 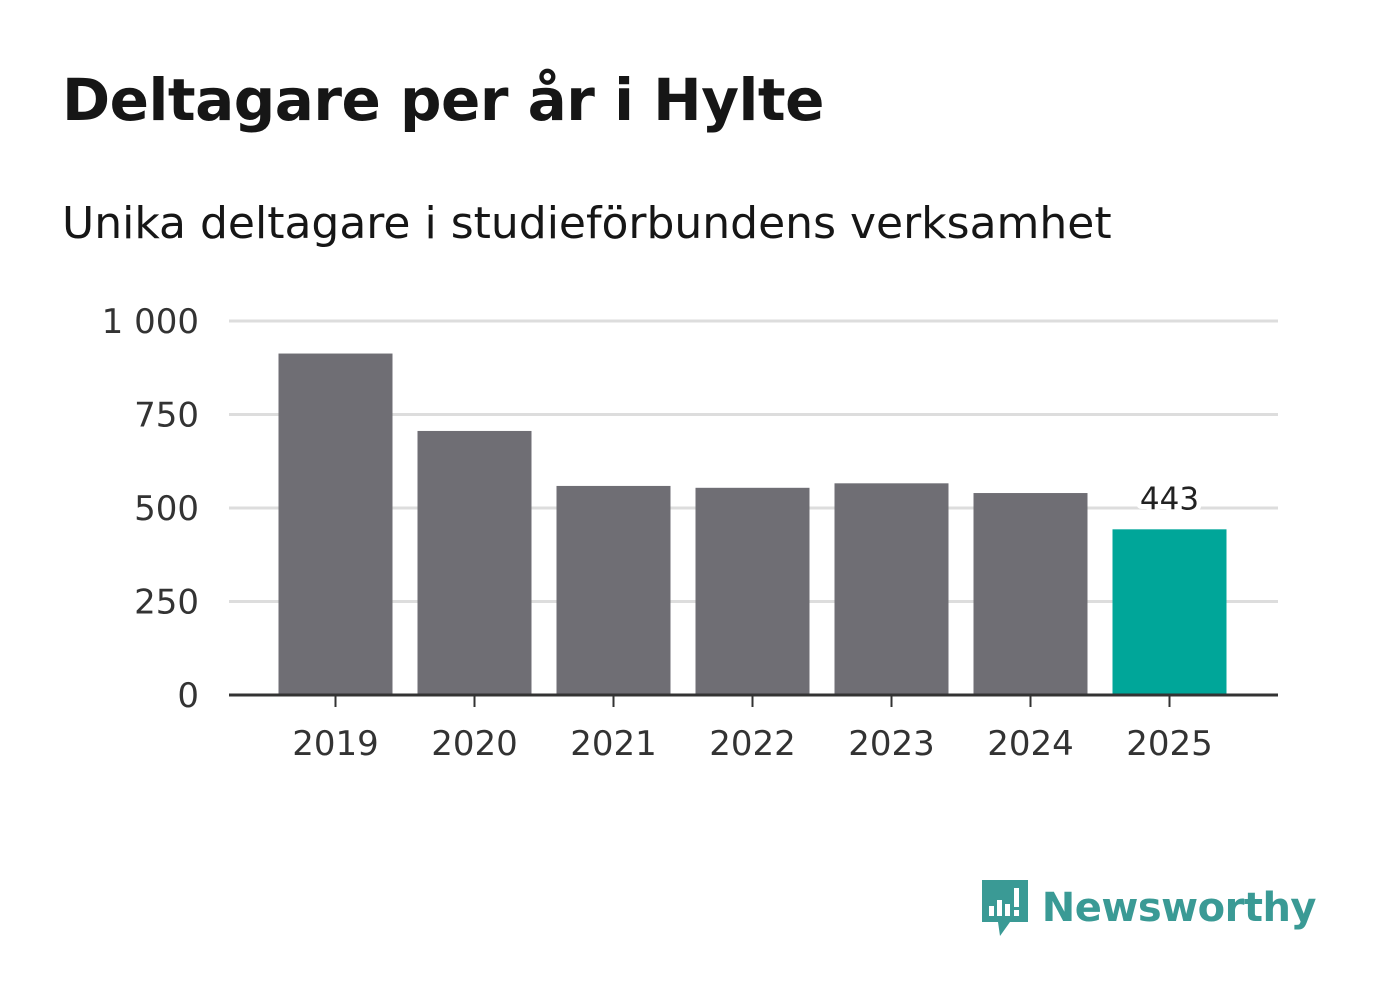 What do you see at coordinates (752, 744) in the screenshot?
I see `x-tick-label: 2022` at bounding box center [752, 744].